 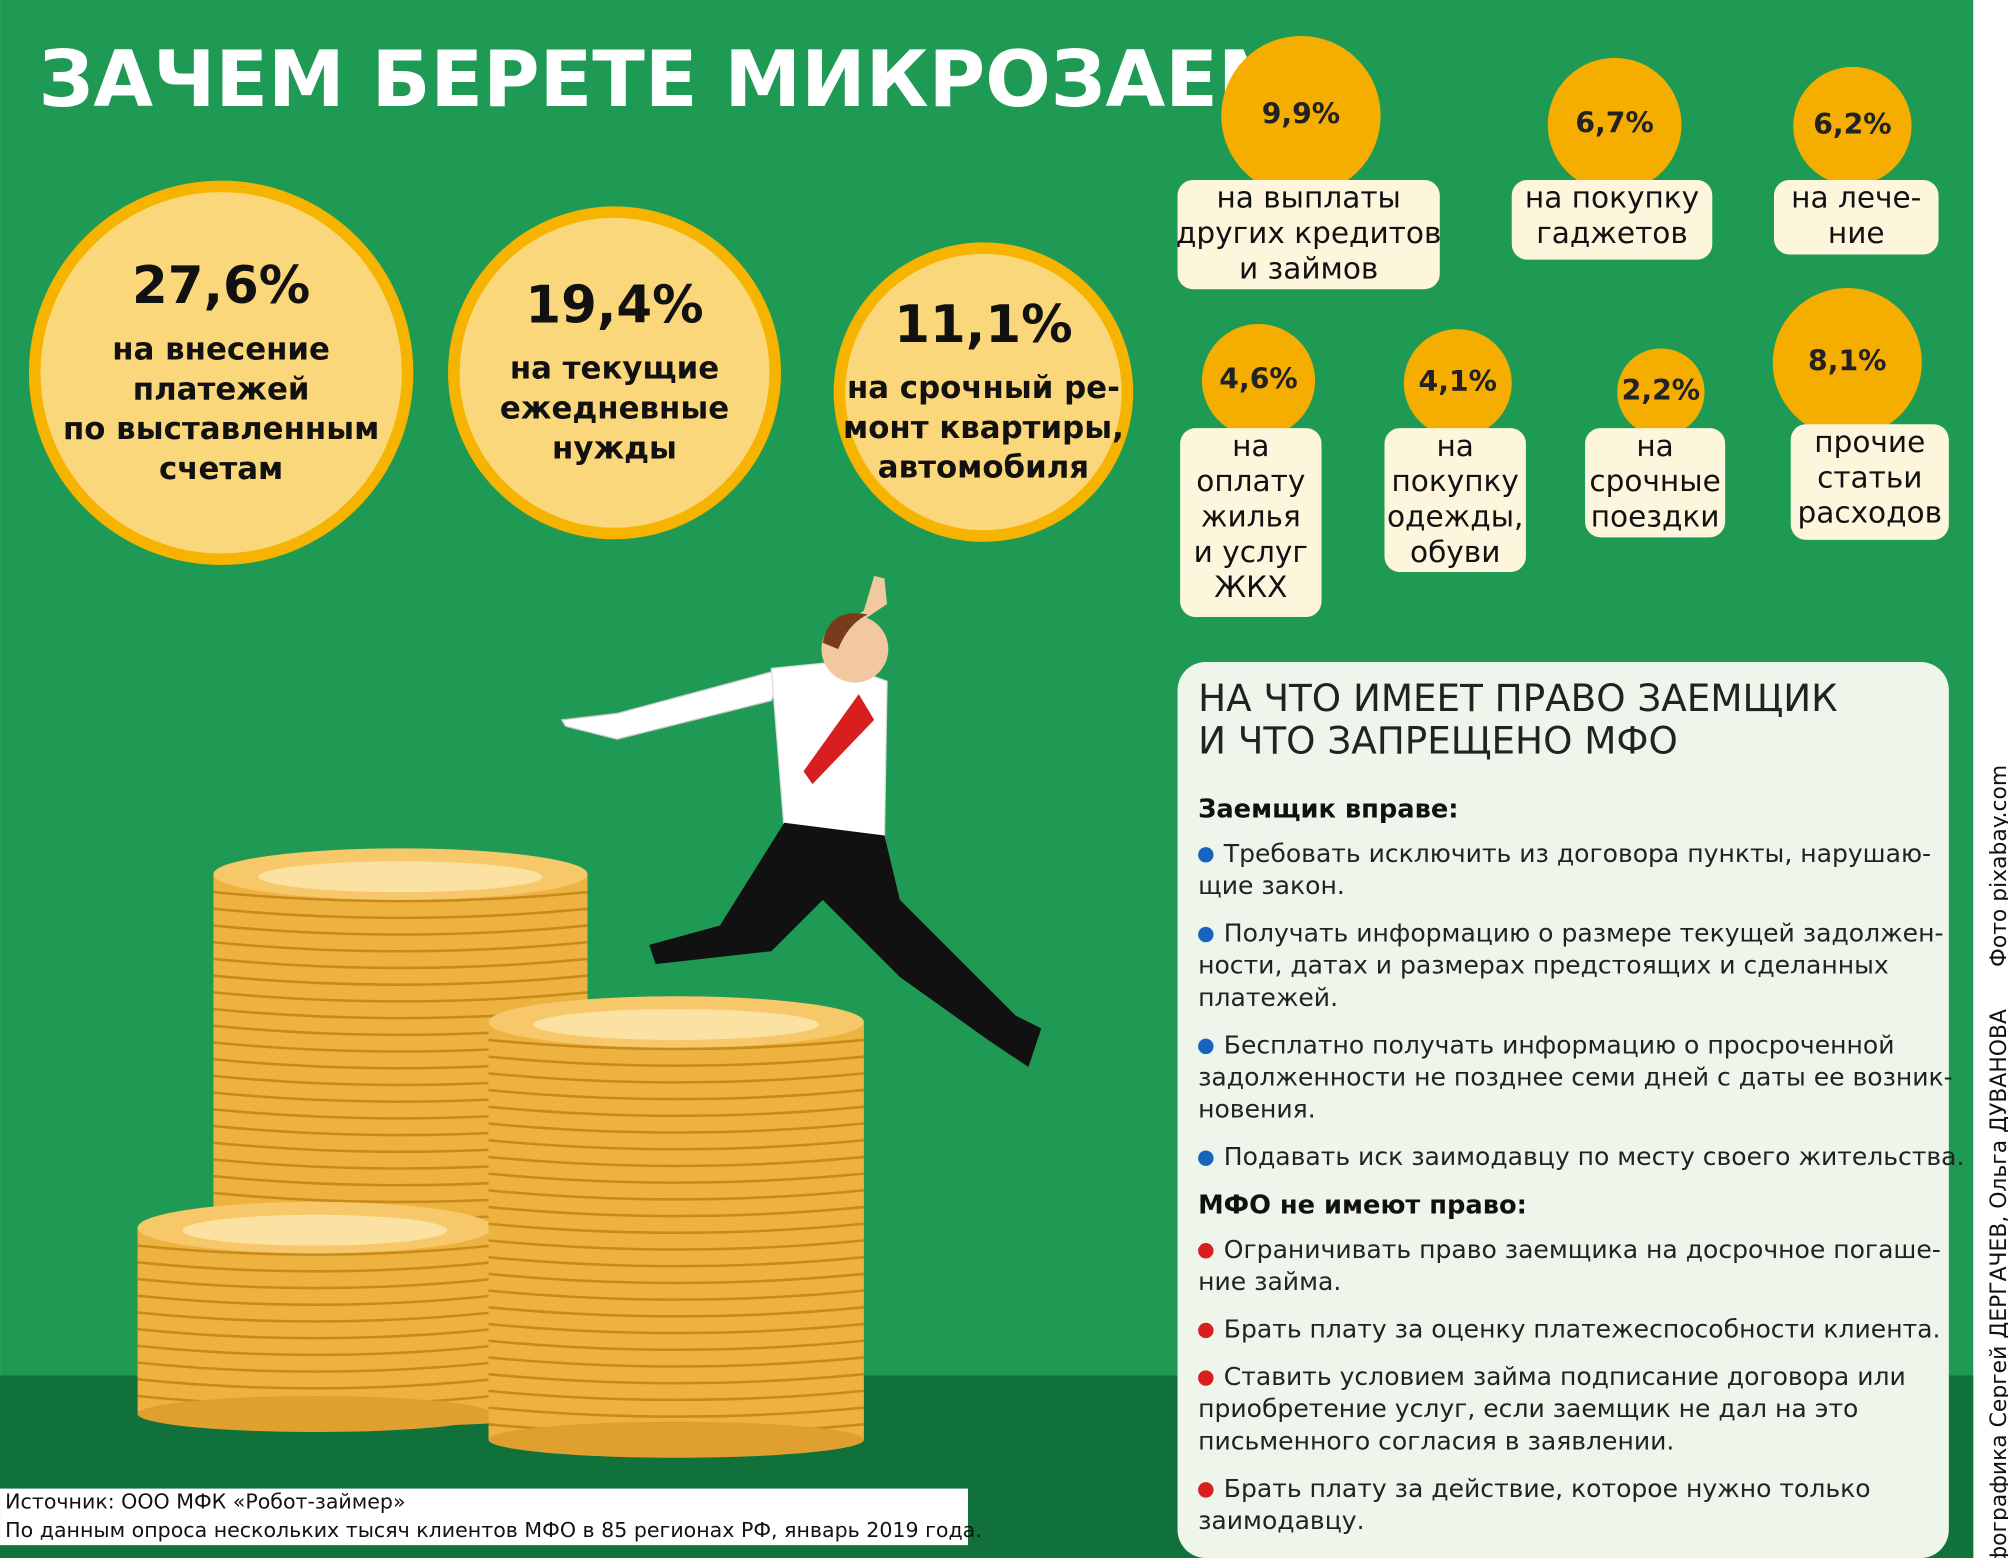 What do you see at coordinates (1268, 997) in the screenshot?
I see `rule-text: платежей.` at bounding box center [1268, 997].